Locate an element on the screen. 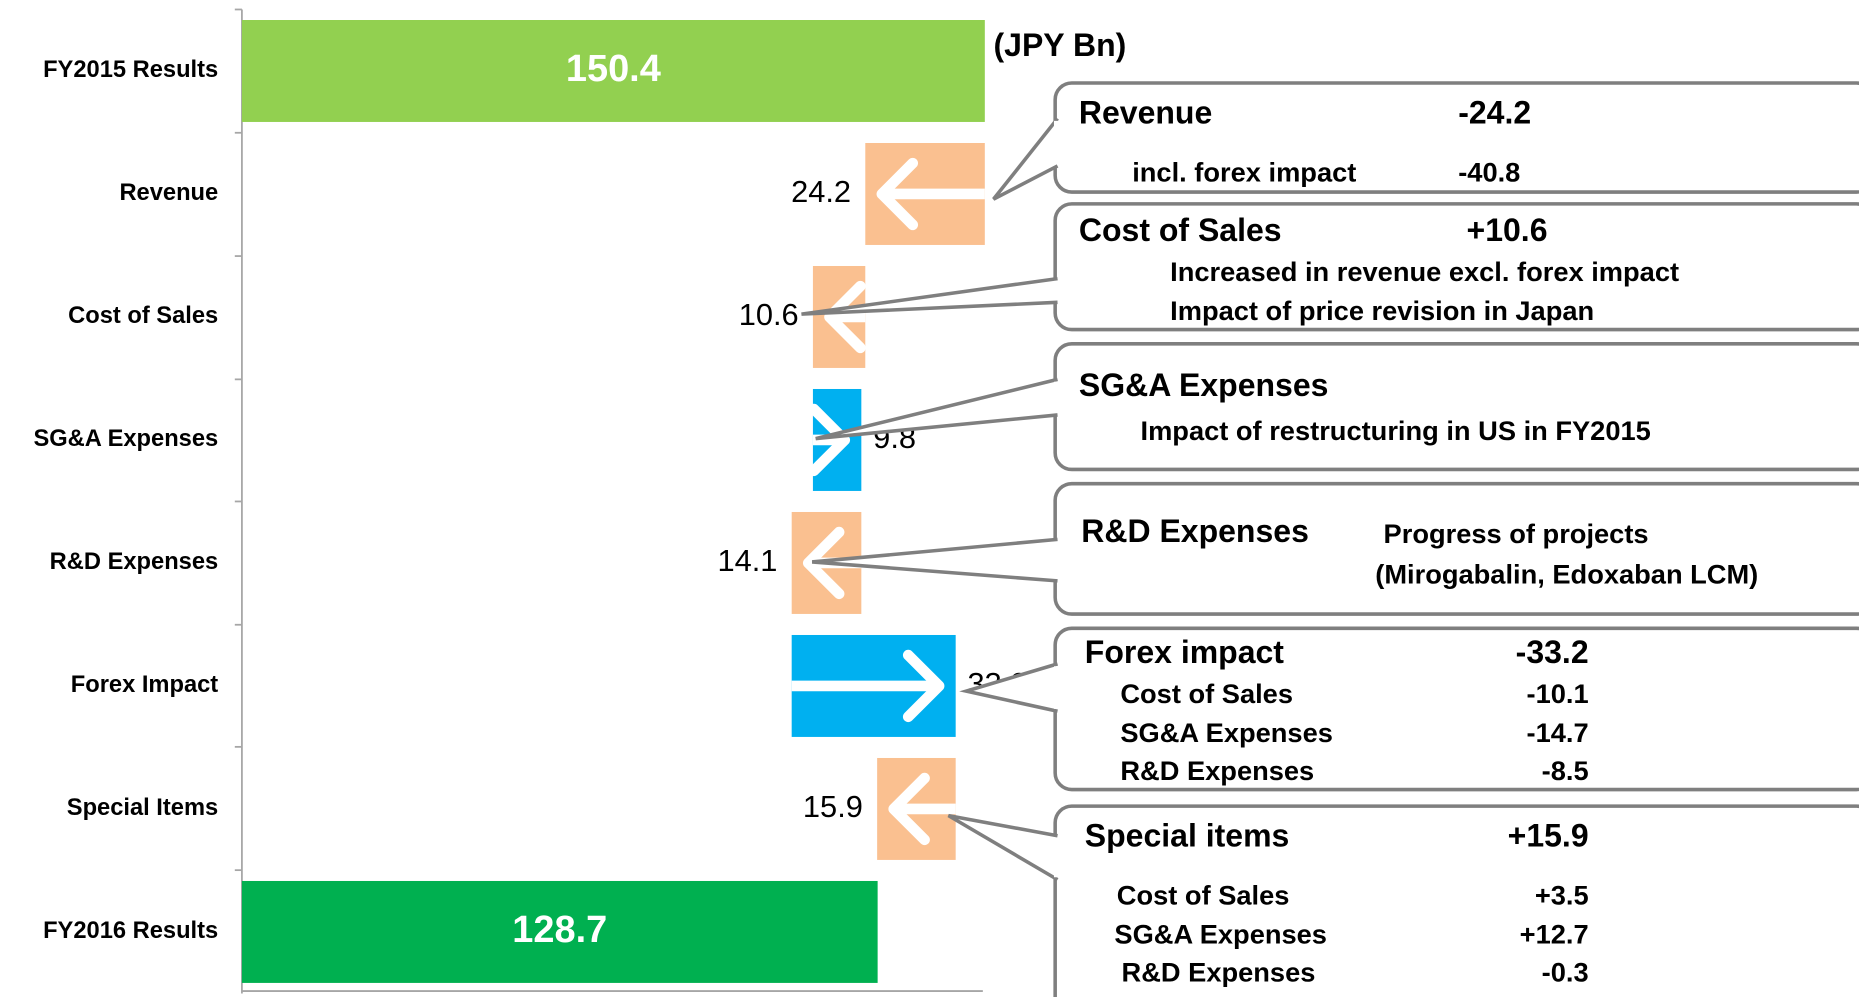 The height and width of the screenshot is (997, 1859). callout: Revenue -24.2 incl. forex impact -40.8 is located at coordinates (1425, 141).